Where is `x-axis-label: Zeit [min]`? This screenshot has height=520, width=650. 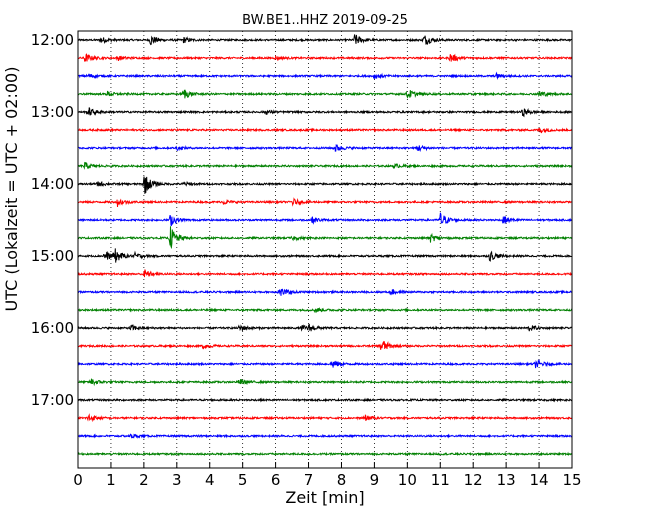
x-axis-label: Zeit [min] is located at coordinates (324, 497).